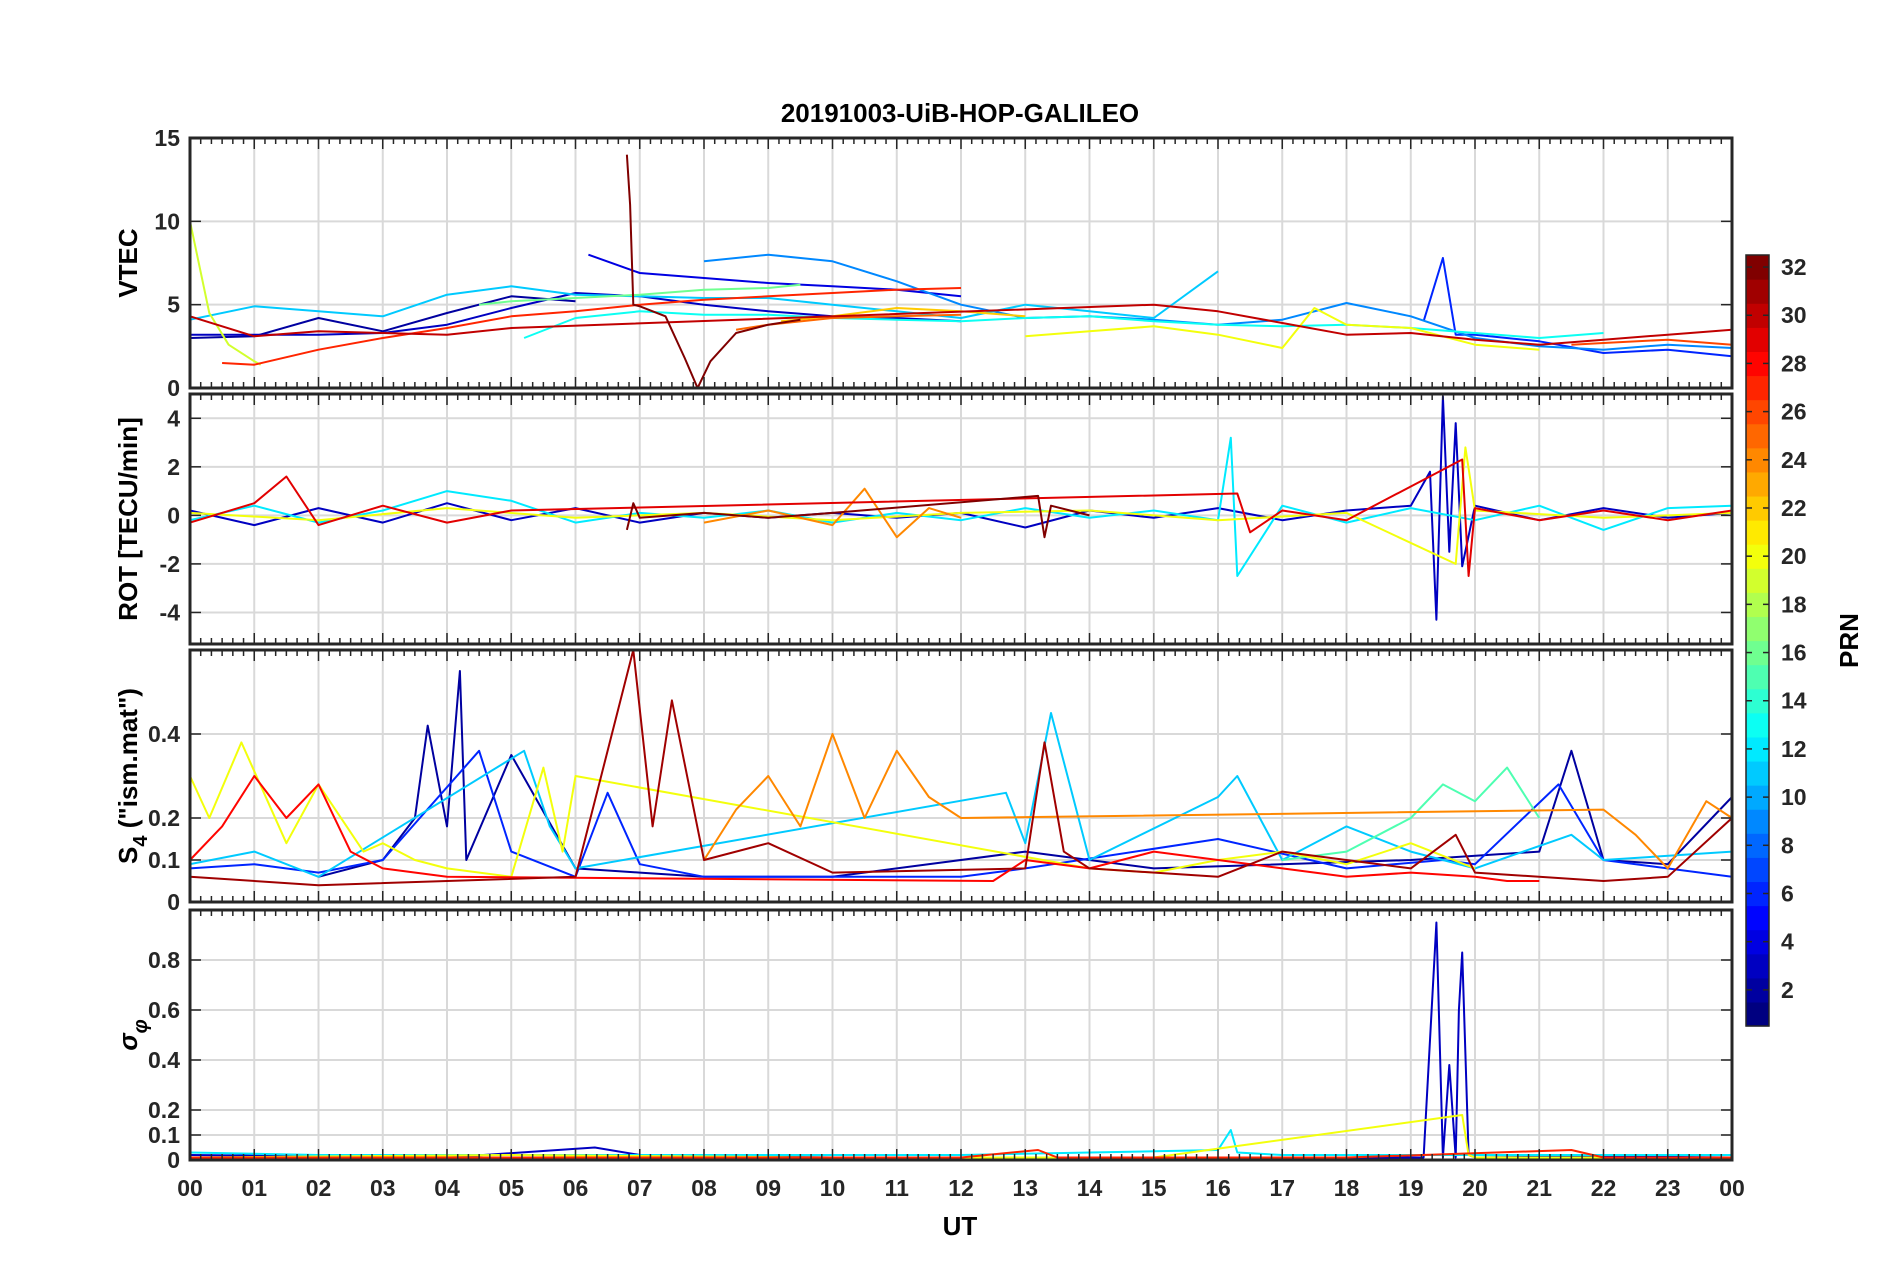 Image resolution: width=1902 pixels, height=1272 pixels. What do you see at coordinates (511, 1188) in the screenshot?
I see `x-tick-label: 05` at bounding box center [511, 1188].